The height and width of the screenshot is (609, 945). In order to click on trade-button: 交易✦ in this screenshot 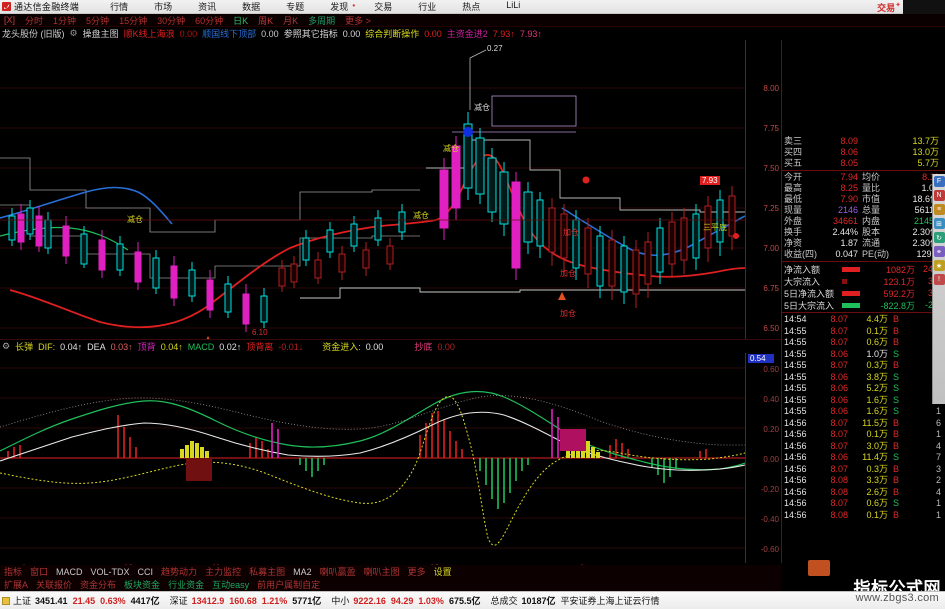, I will do `click(889, 7)`.